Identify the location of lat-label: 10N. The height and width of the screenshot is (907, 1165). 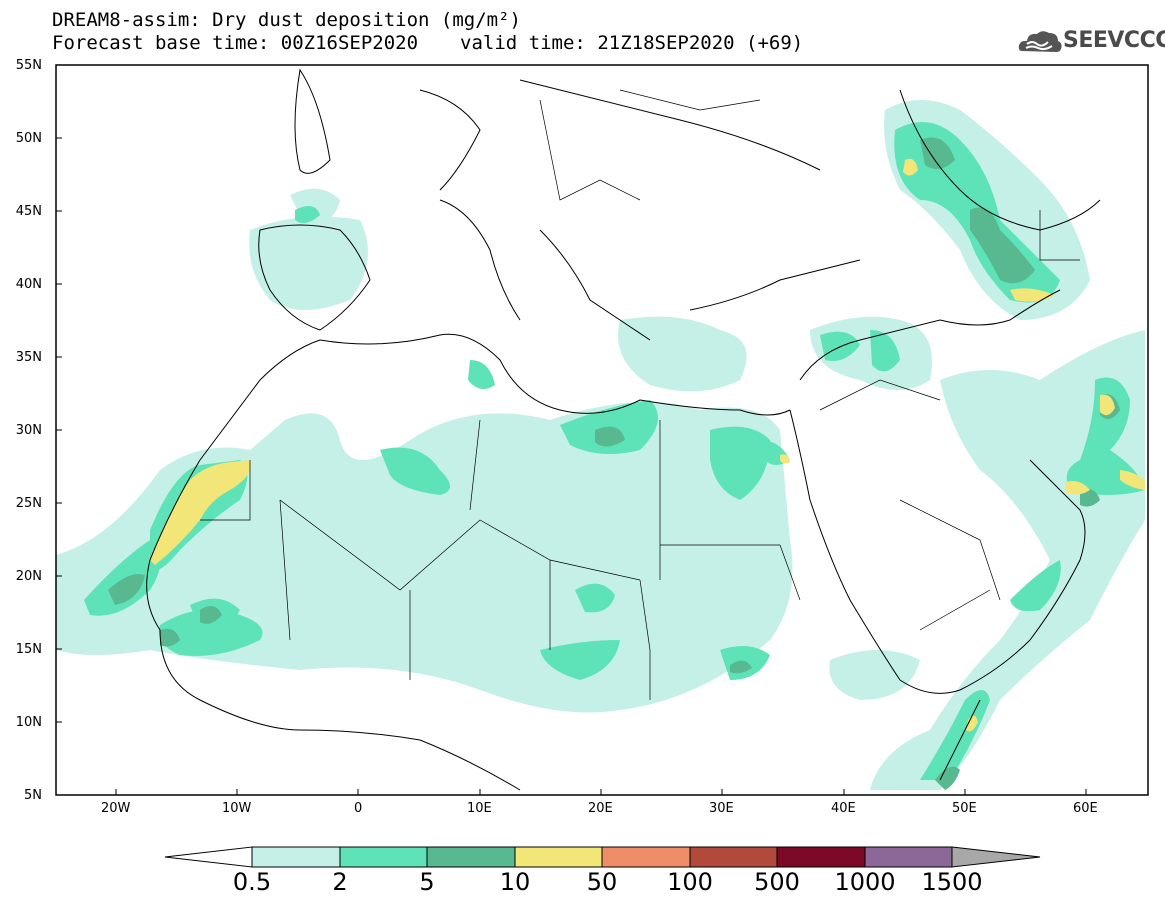
(28, 722).